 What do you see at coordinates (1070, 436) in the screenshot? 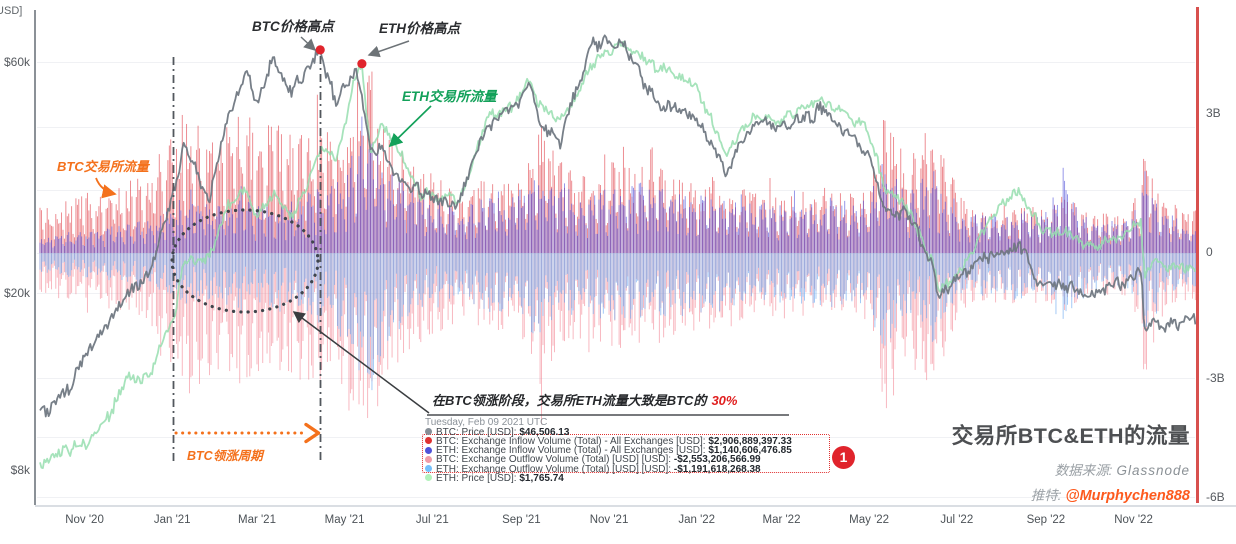
I see `chart-title: 交易所BTC&ETH的流量` at bounding box center [1070, 436].